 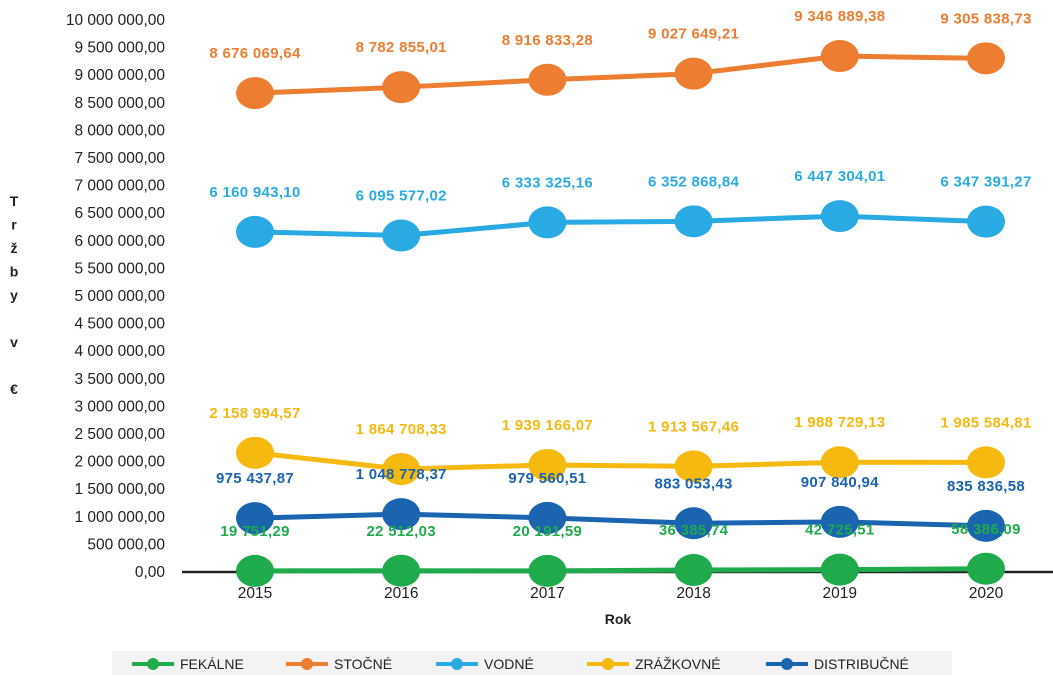 What do you see at coordinates (618, 619) in the screenshot?
I see `x-axis-title: Rok` at bounding box center [618, 619].